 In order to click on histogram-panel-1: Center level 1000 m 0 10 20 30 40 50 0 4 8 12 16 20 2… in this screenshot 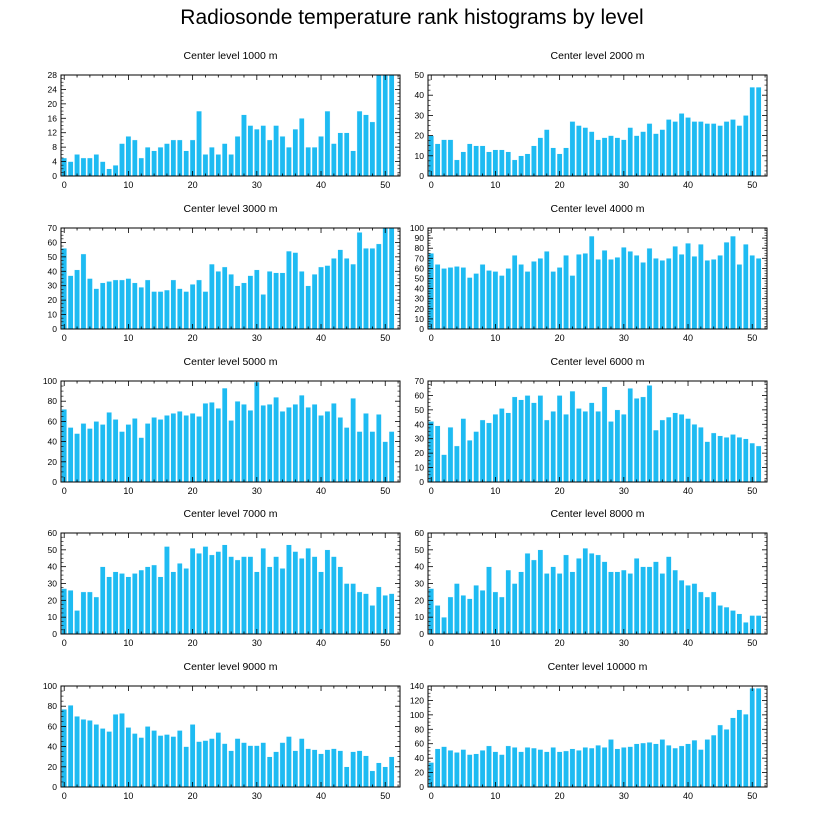, I will do `click(224, 120)`.